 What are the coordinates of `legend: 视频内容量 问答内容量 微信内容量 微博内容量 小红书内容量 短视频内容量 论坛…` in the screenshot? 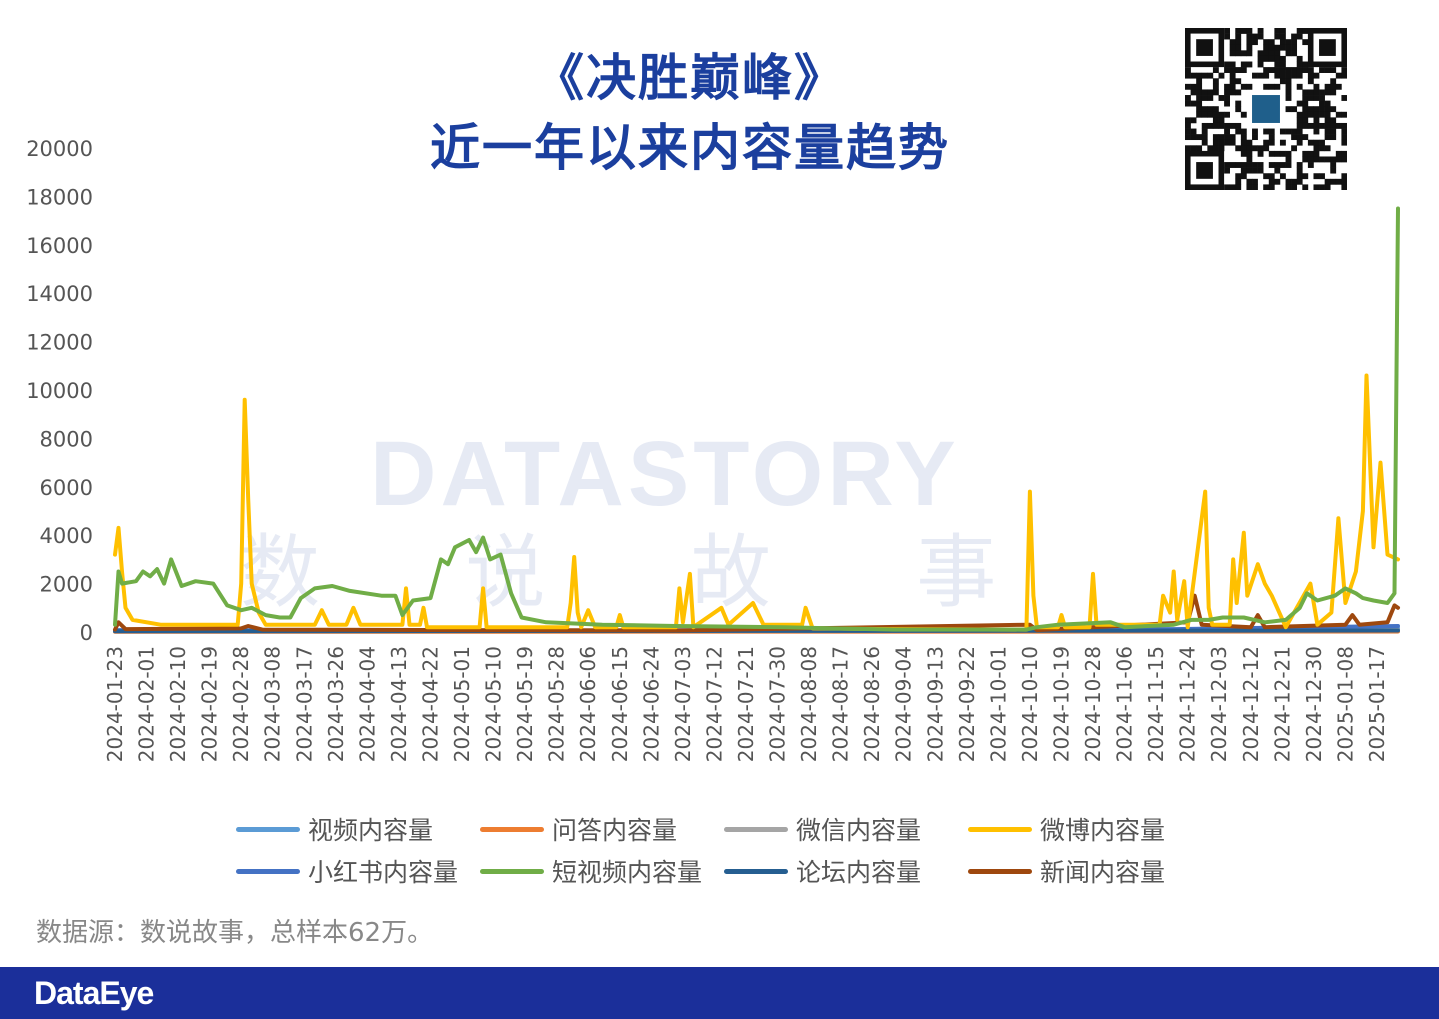 It's located at (726, 850).